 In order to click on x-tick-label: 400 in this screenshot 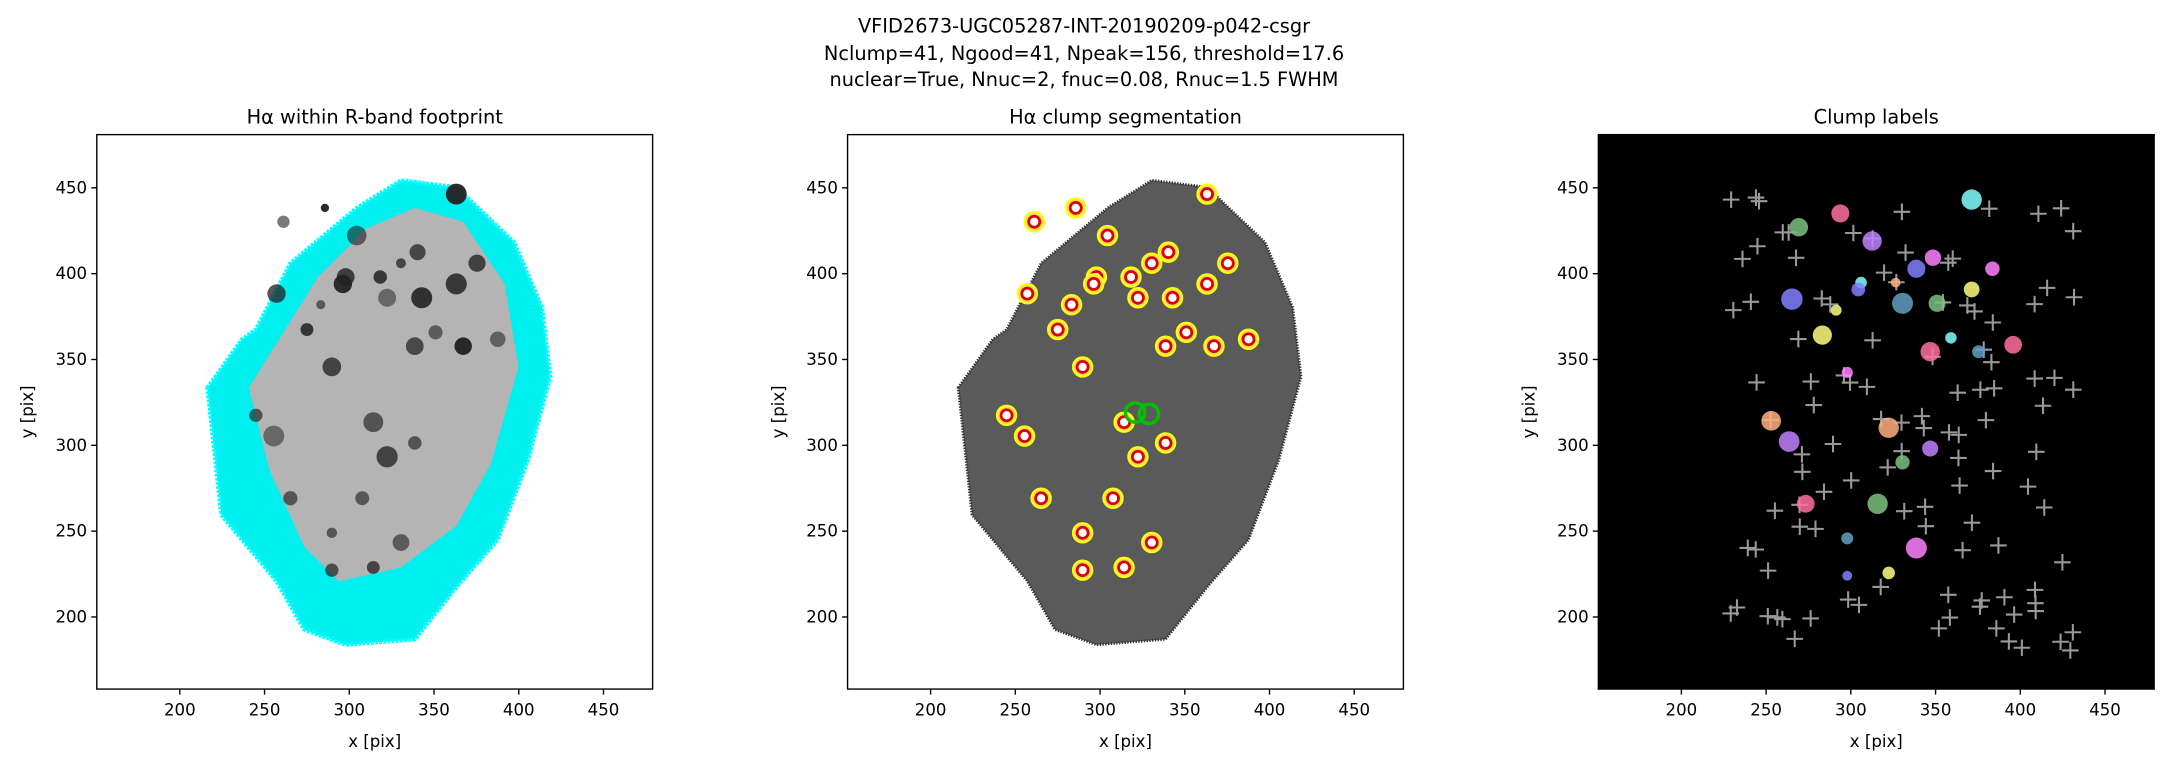, I will do `click(2020, 709)`.